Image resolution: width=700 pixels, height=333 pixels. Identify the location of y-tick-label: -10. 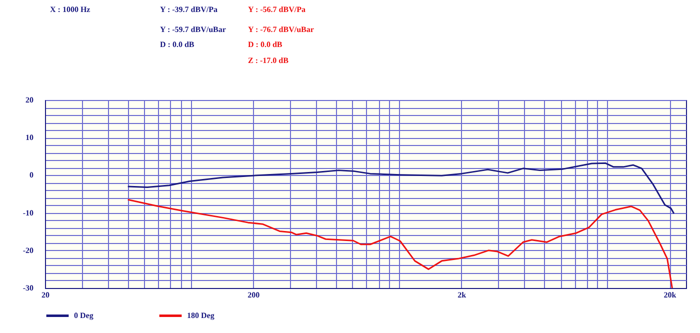
(28, 213).